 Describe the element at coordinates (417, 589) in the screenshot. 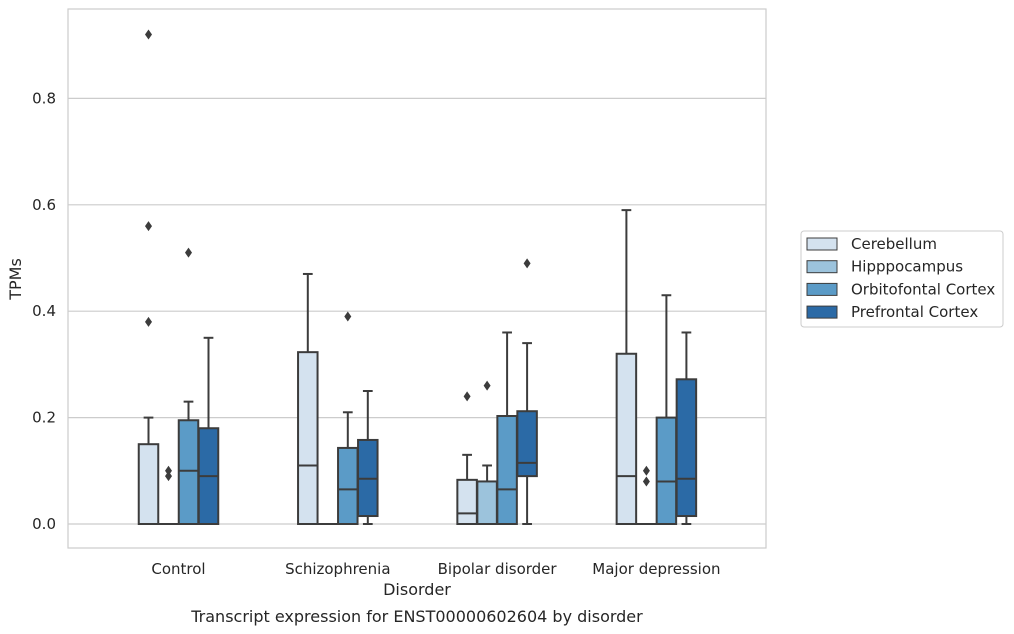

I see `x-axis-label: Disorder` at that location.